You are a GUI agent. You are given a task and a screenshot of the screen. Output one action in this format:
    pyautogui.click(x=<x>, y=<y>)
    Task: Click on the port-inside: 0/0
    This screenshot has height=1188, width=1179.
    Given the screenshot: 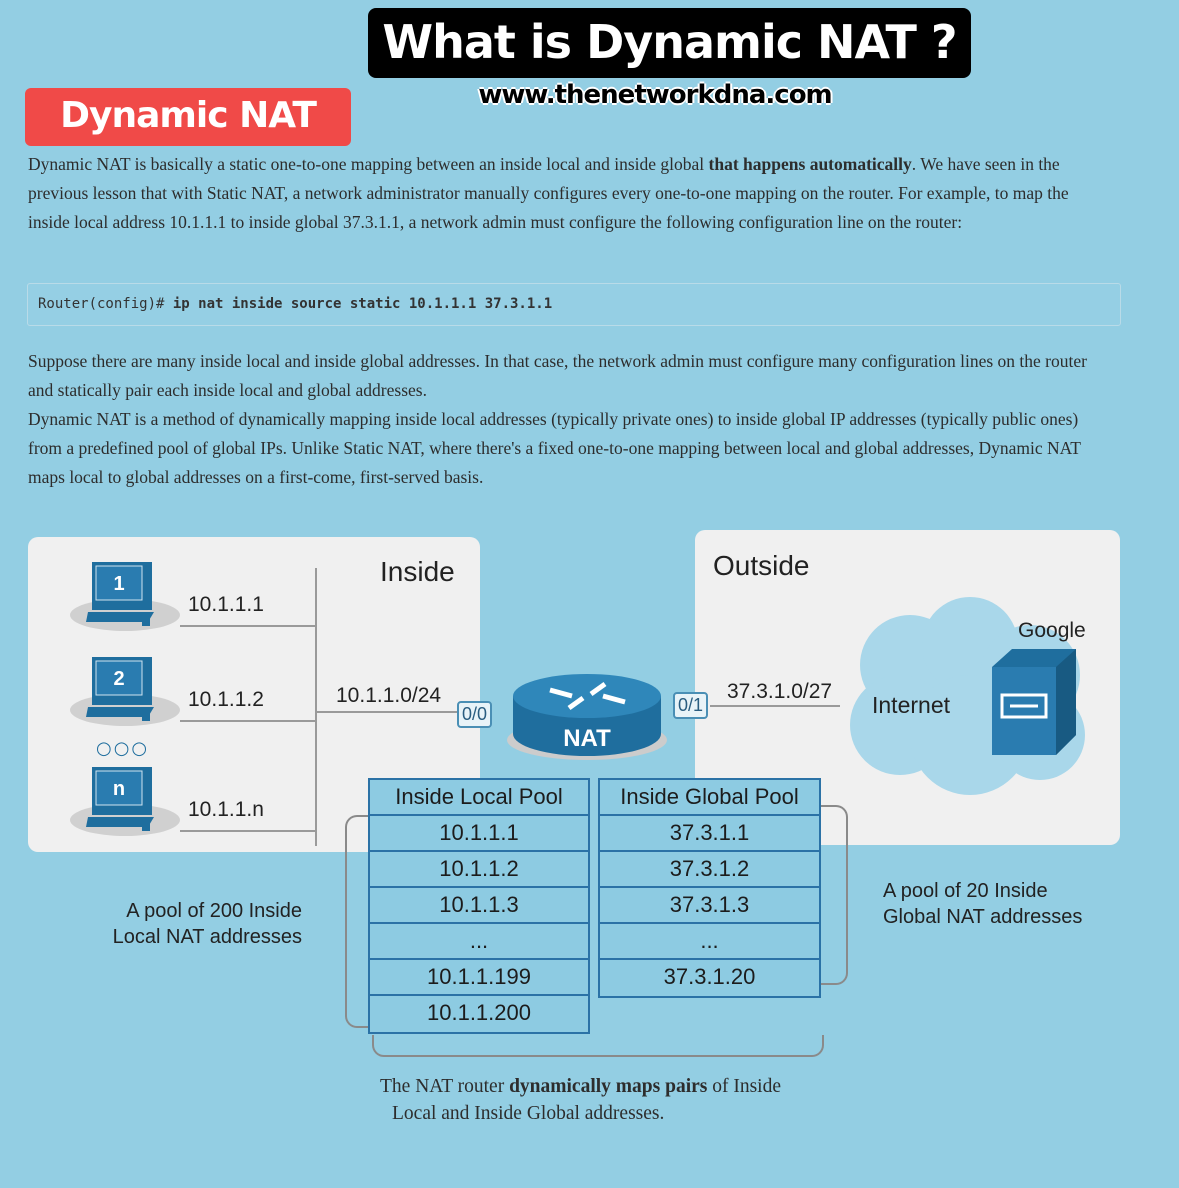 What is the action you would take?
    pyautogui.click(x=475, y=714)
    